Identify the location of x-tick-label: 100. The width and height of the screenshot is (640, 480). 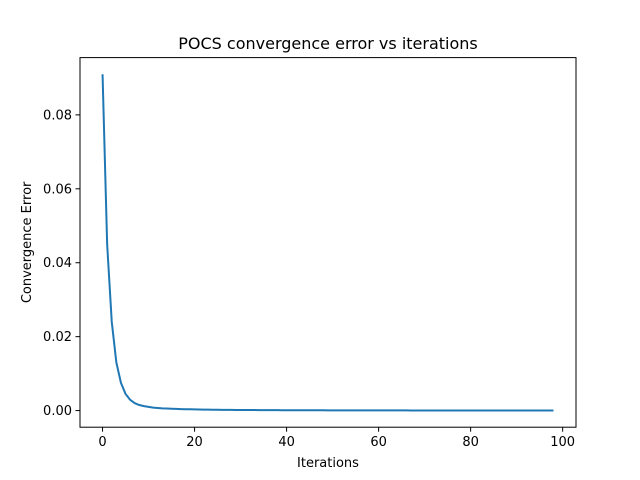
(562, 442).